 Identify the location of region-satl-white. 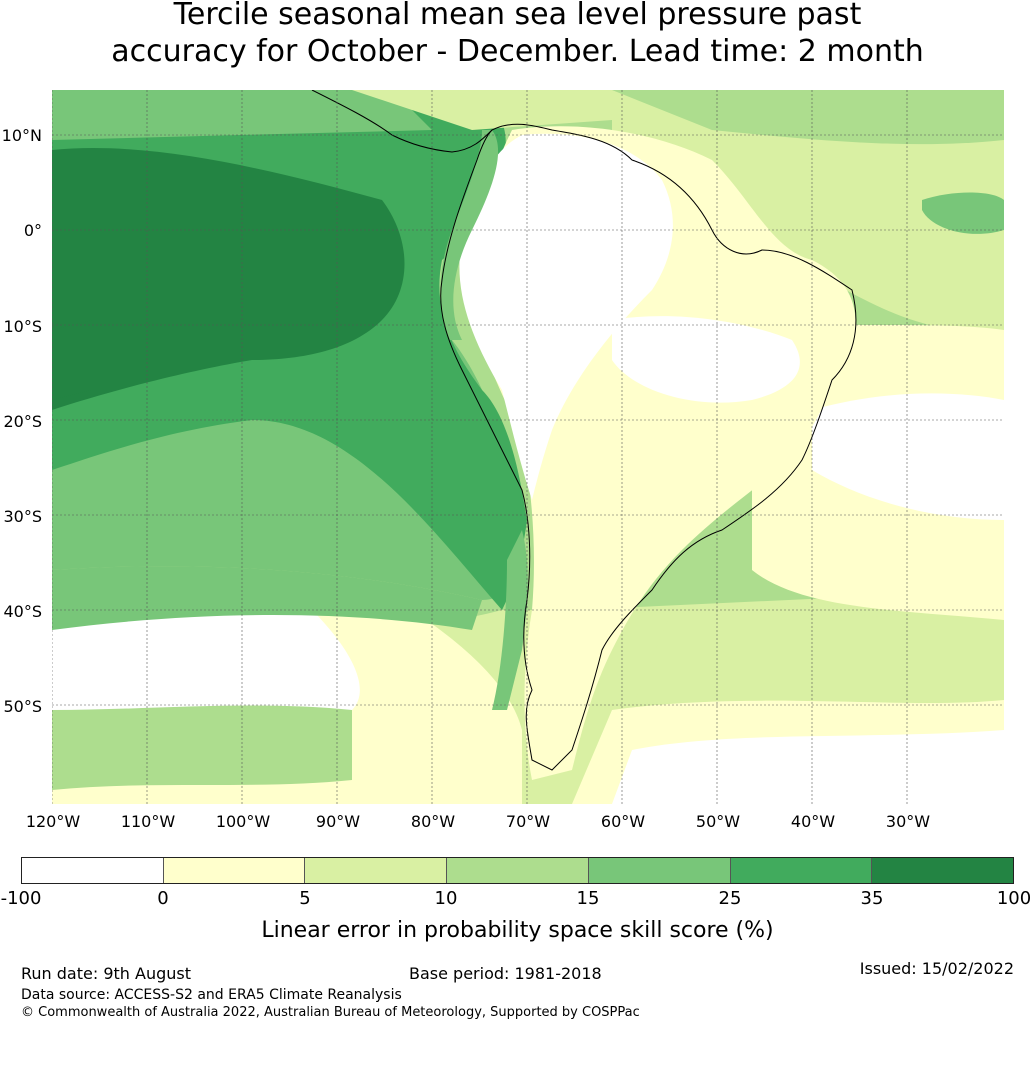
(908, 456).